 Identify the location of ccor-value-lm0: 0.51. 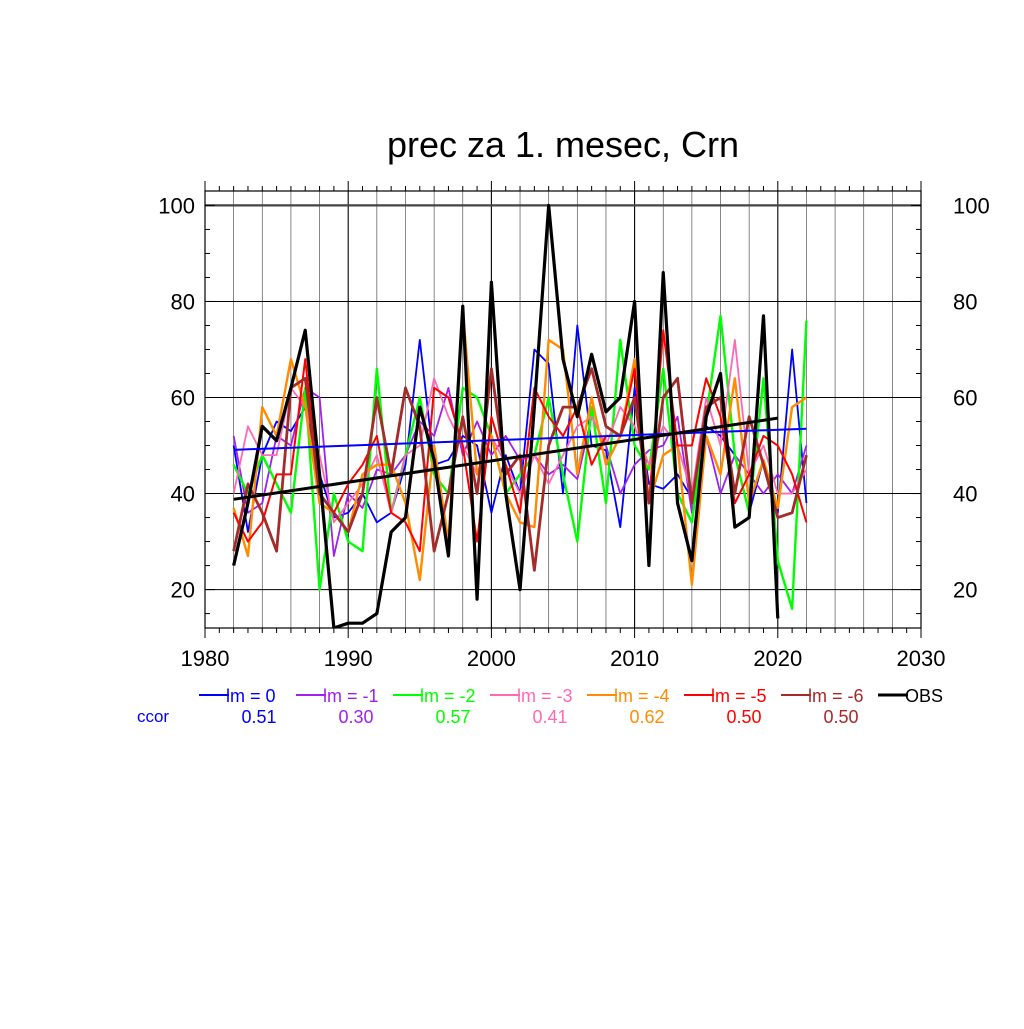
(258, 717).